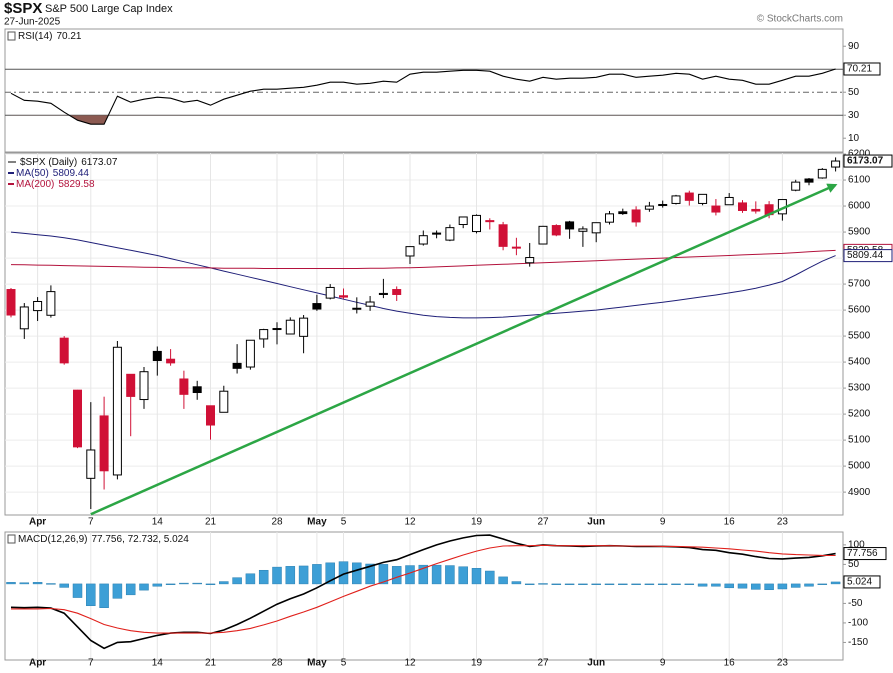 This screenshot has width=893, height=673. Describe the element at coordinates (859, 69) in the screenshot. I see `value-label: 70.21` at that location.